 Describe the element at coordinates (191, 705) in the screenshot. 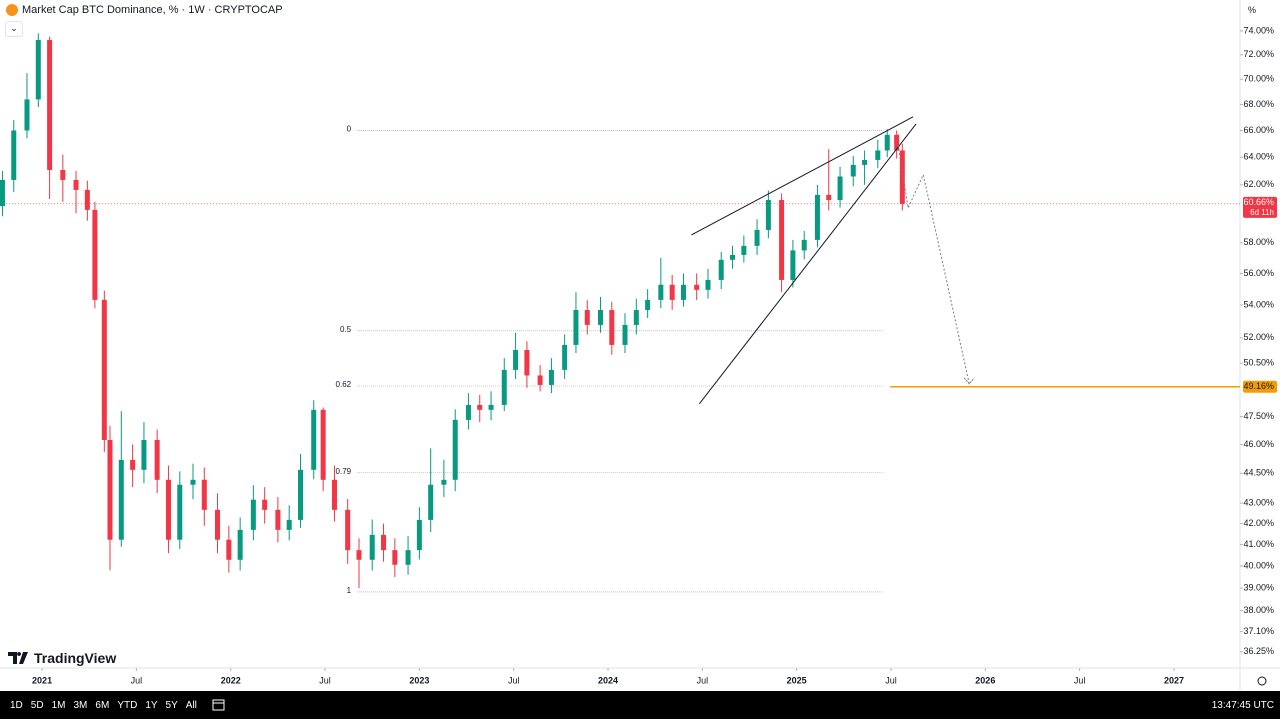

I see `range-button: All` at that location.